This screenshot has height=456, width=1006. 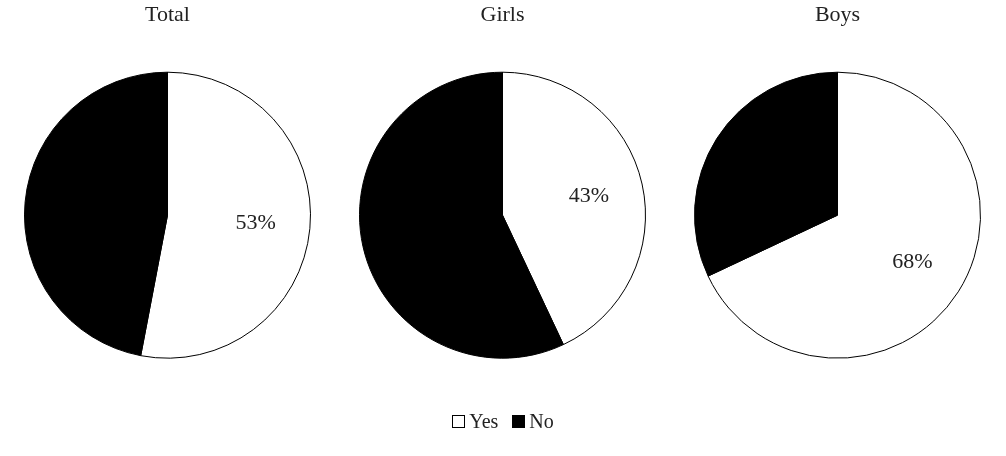 I want to click on data-label: 53%, so click(x=255, y=222).